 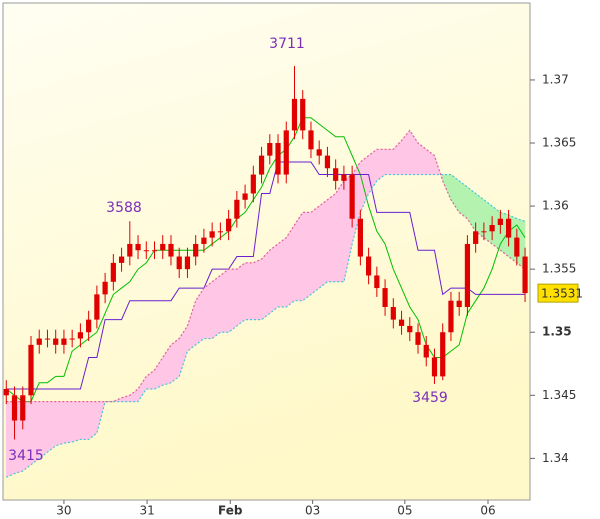 I want to click on y-tick-label: 1.35, so click(x=557, y=332).